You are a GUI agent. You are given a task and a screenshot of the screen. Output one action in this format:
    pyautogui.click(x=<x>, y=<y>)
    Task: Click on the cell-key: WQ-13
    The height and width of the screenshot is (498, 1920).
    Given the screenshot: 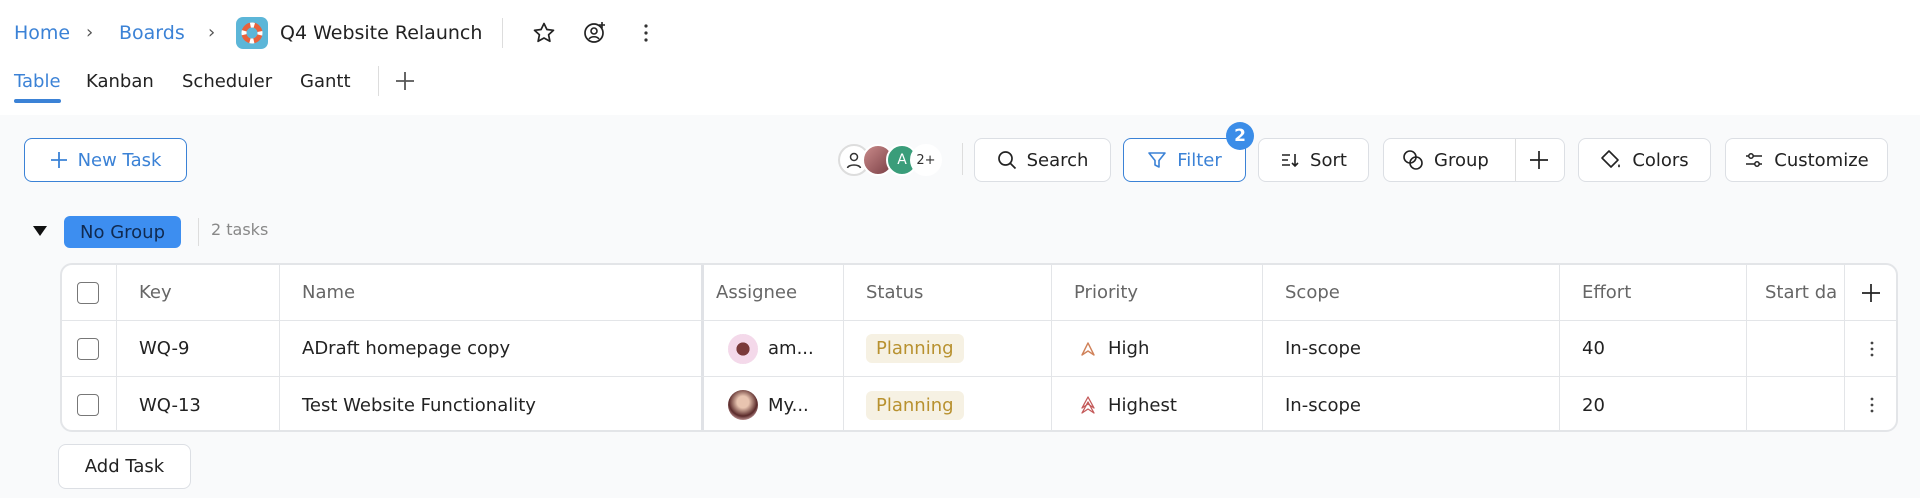 What is the action you would take?
    pyautogui.click(x=198, y=403)
    